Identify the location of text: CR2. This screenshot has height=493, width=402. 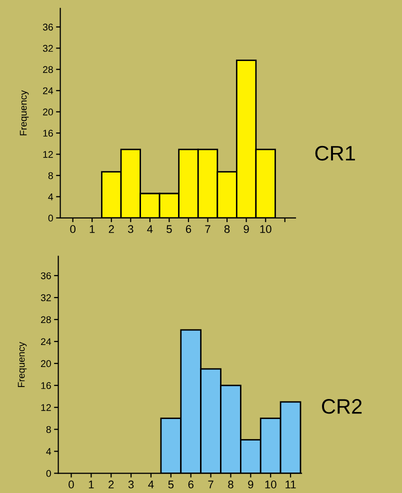
(342, 406).